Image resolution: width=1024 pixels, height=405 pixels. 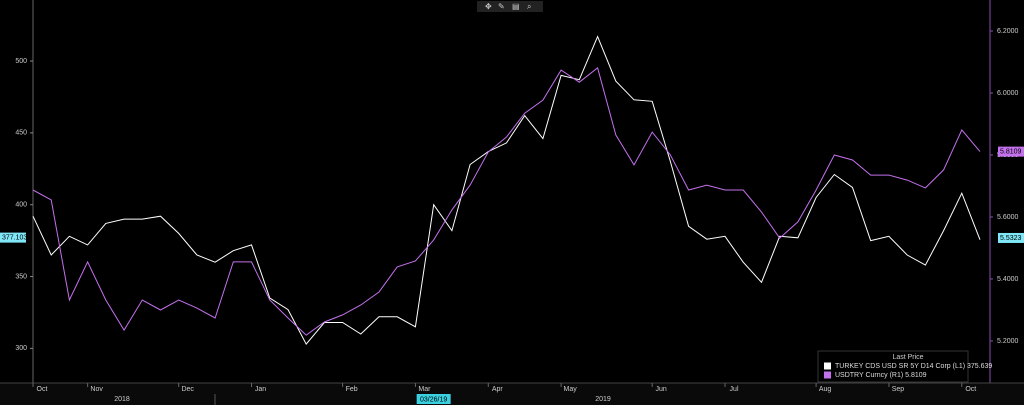 What do you see at coordinates (1008, 341) in the screenshot?
I see `y2-tick-label: 5.2000` at bounding box center [1008, 341].